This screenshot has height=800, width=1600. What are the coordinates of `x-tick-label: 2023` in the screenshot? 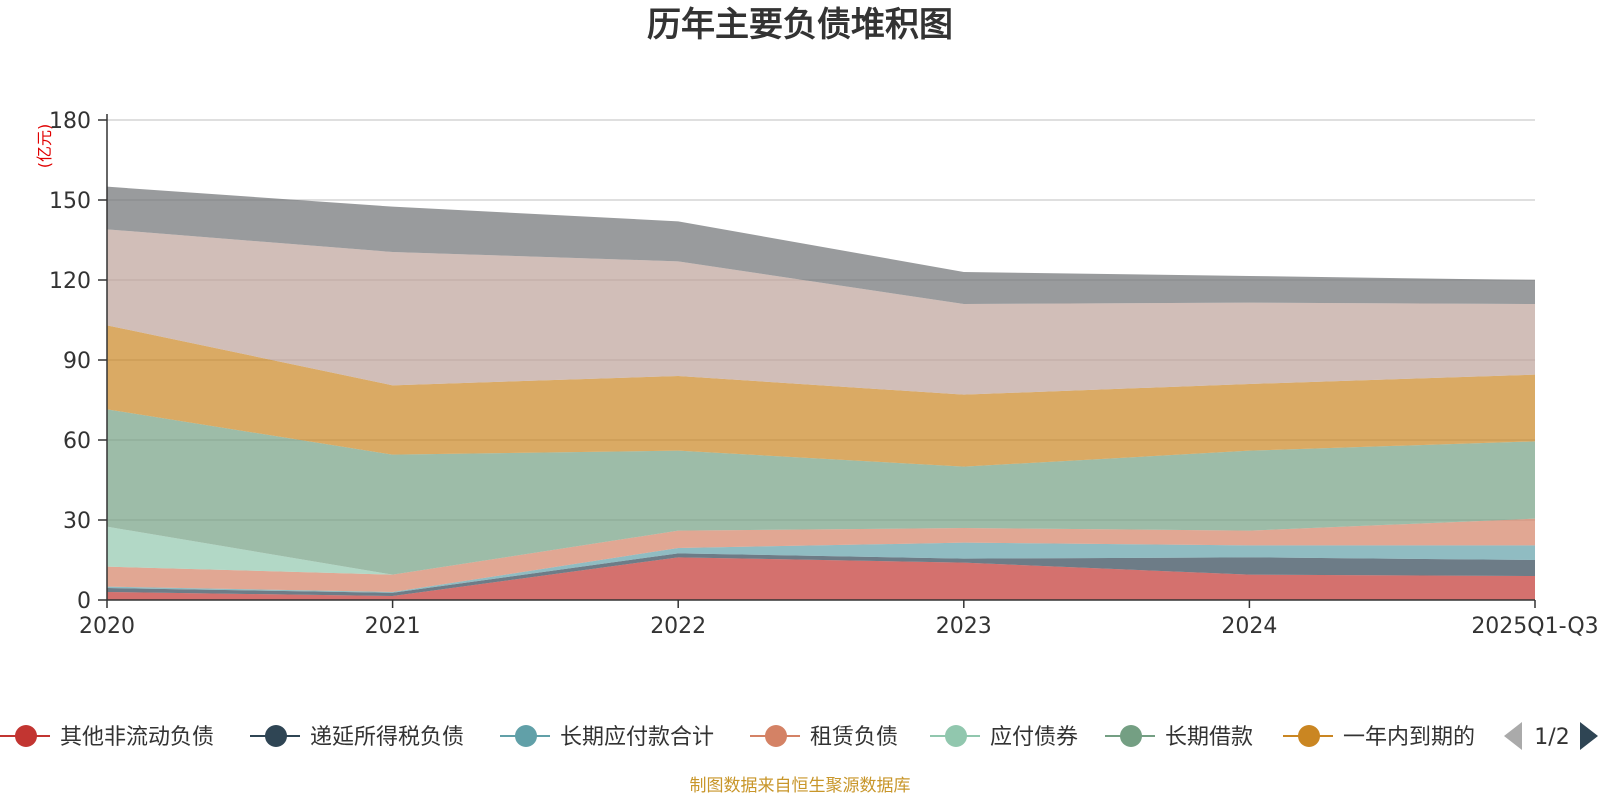 It's located at (964, 626).